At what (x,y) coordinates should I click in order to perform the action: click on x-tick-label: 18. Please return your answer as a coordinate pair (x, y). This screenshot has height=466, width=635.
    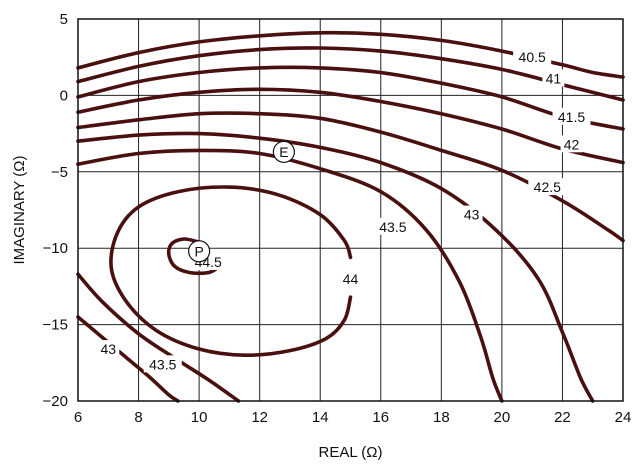
    Looking at the image, I should click on (441, 417).